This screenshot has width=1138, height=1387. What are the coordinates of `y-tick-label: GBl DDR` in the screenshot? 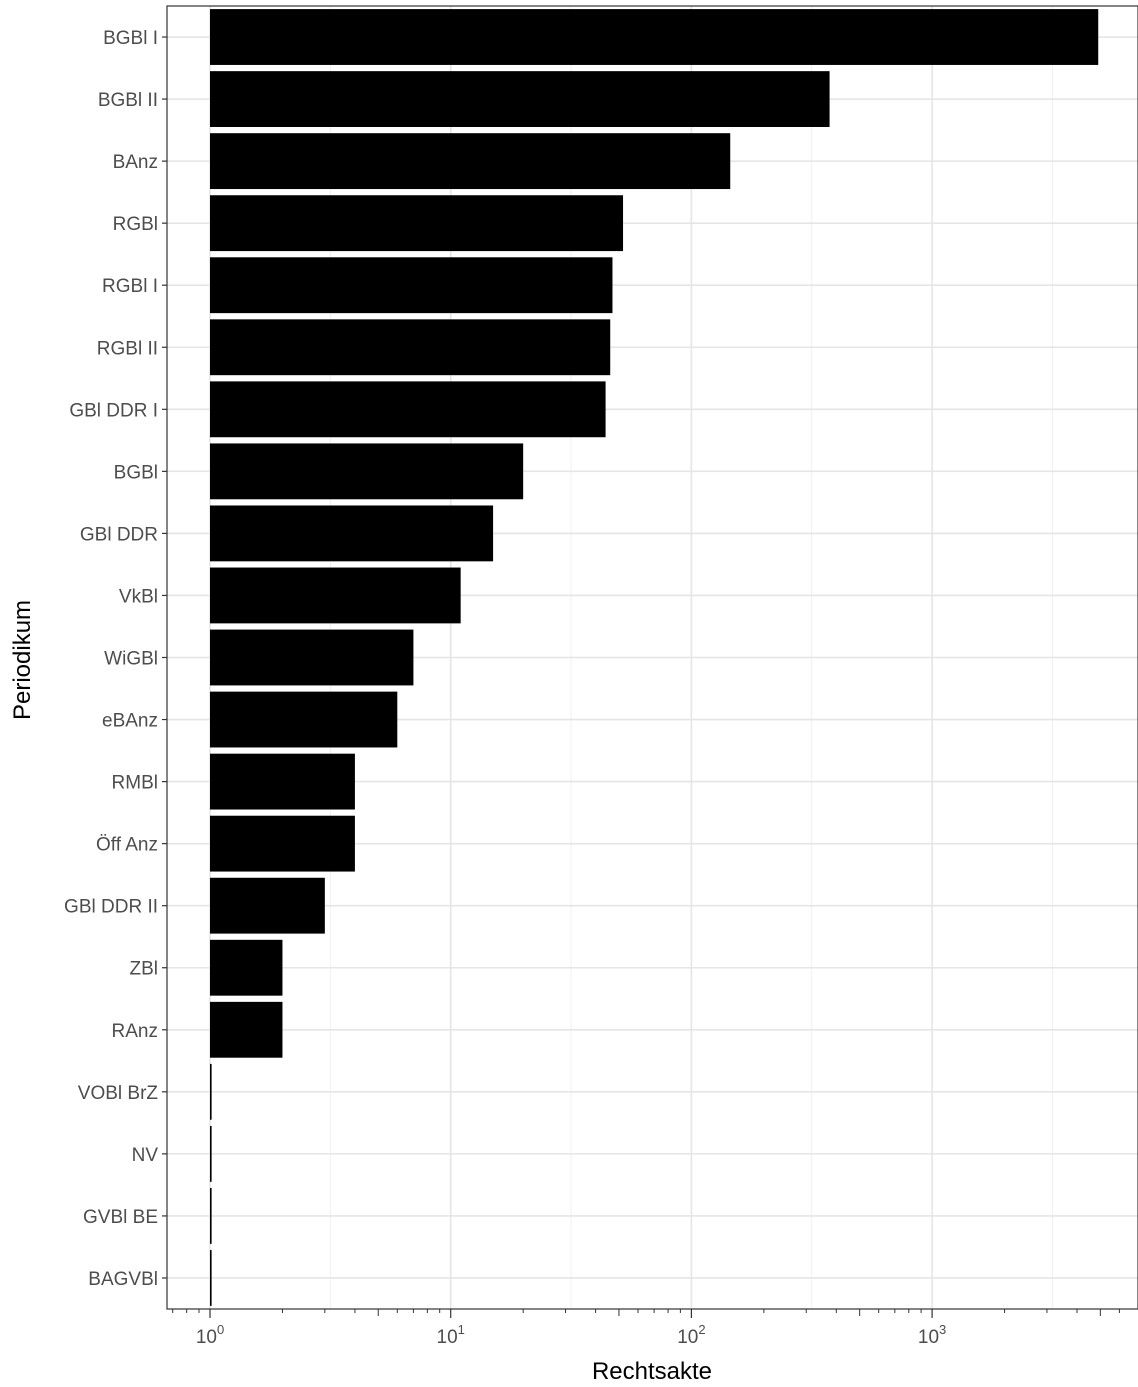 It's located at (119, 534).